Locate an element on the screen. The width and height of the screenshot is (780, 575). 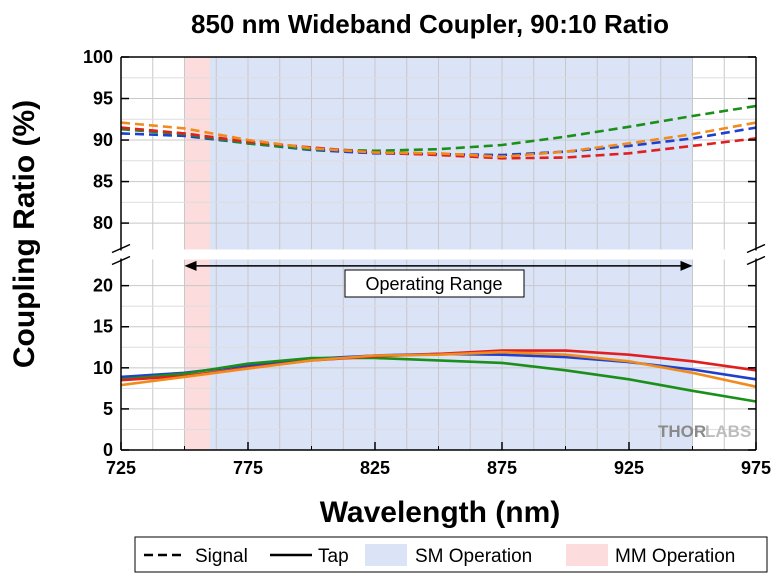
chart-title: 850 nm Wideband Coupler, 90:10 Ratio is located at coordinates (430, 24).